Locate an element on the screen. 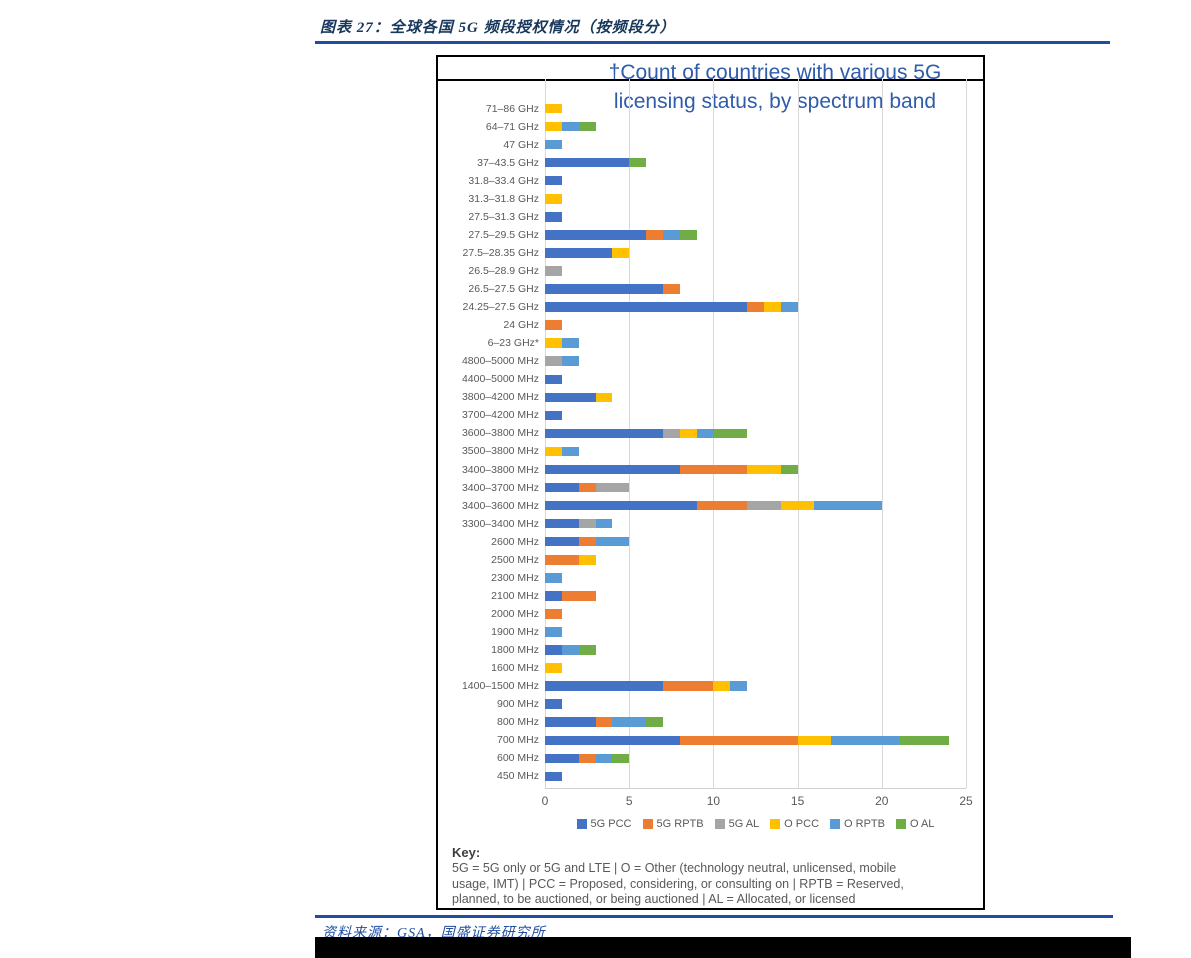 The image size is (1191, 958). chart-legend: 5G PCC 5G RPTB 5G AL O PCC O RPTB O AL is located at coordinates (755, 824).